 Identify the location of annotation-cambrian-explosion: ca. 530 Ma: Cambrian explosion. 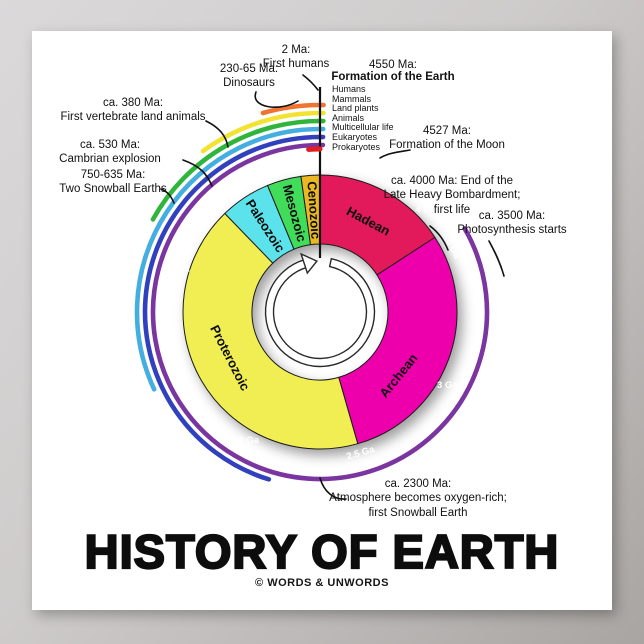
(110, 152).